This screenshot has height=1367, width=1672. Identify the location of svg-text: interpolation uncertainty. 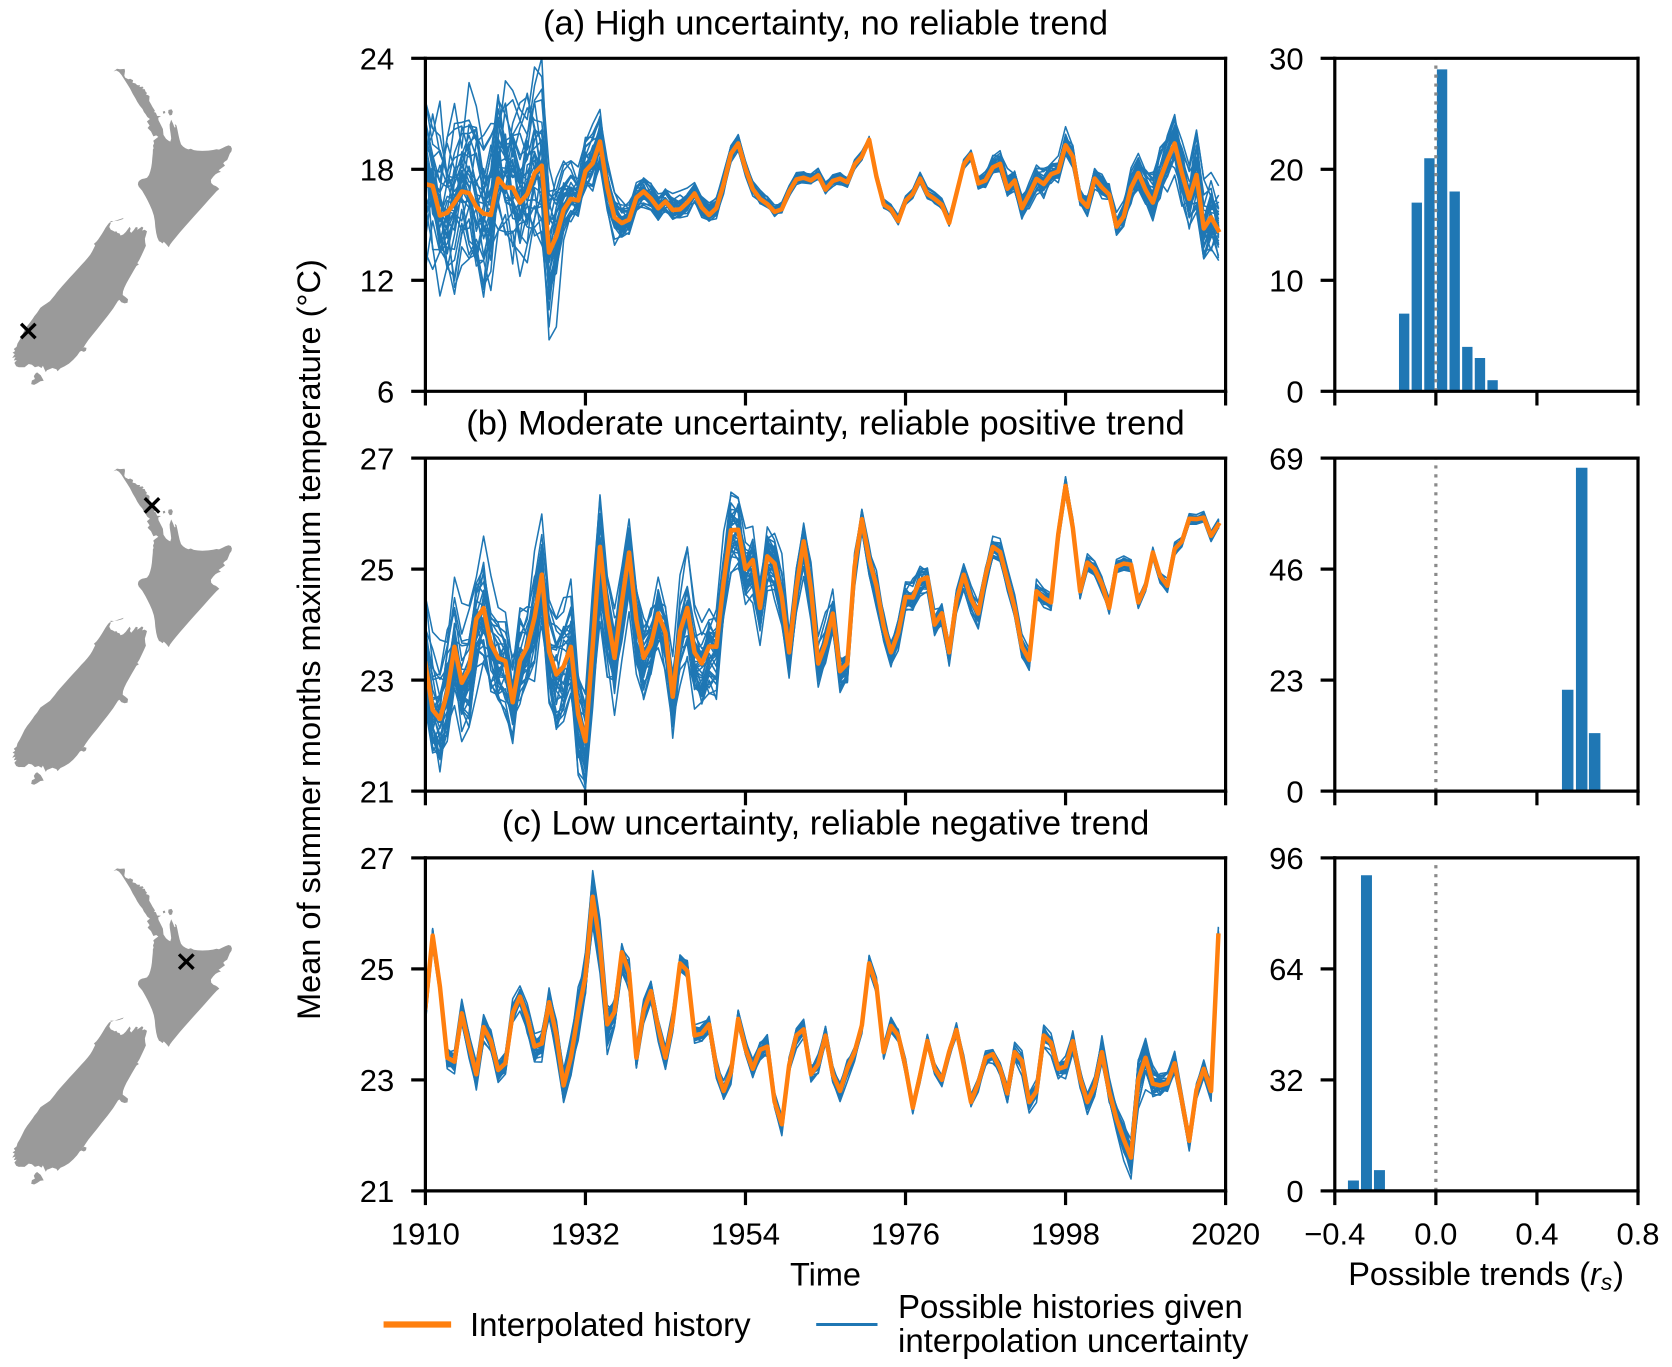
(1073, 1340).